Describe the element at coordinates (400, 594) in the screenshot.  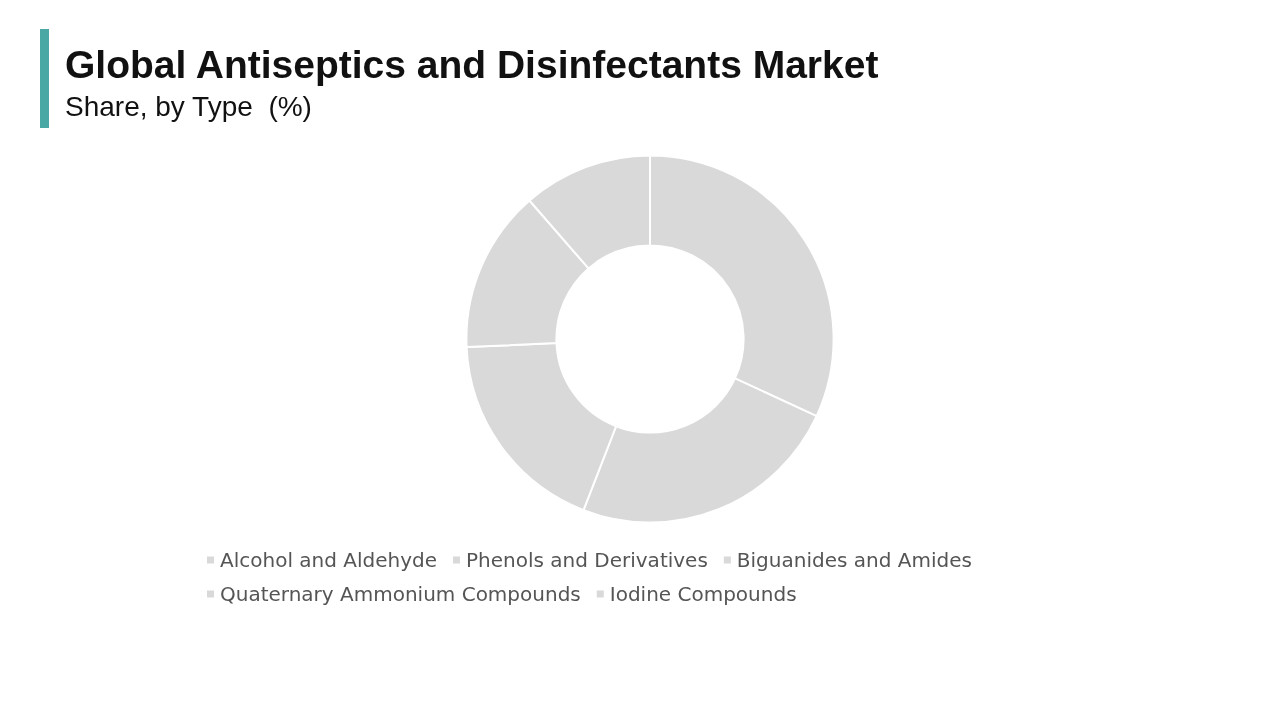
I see `legend-label: Quaternary Ammonium Compounds` at that location.